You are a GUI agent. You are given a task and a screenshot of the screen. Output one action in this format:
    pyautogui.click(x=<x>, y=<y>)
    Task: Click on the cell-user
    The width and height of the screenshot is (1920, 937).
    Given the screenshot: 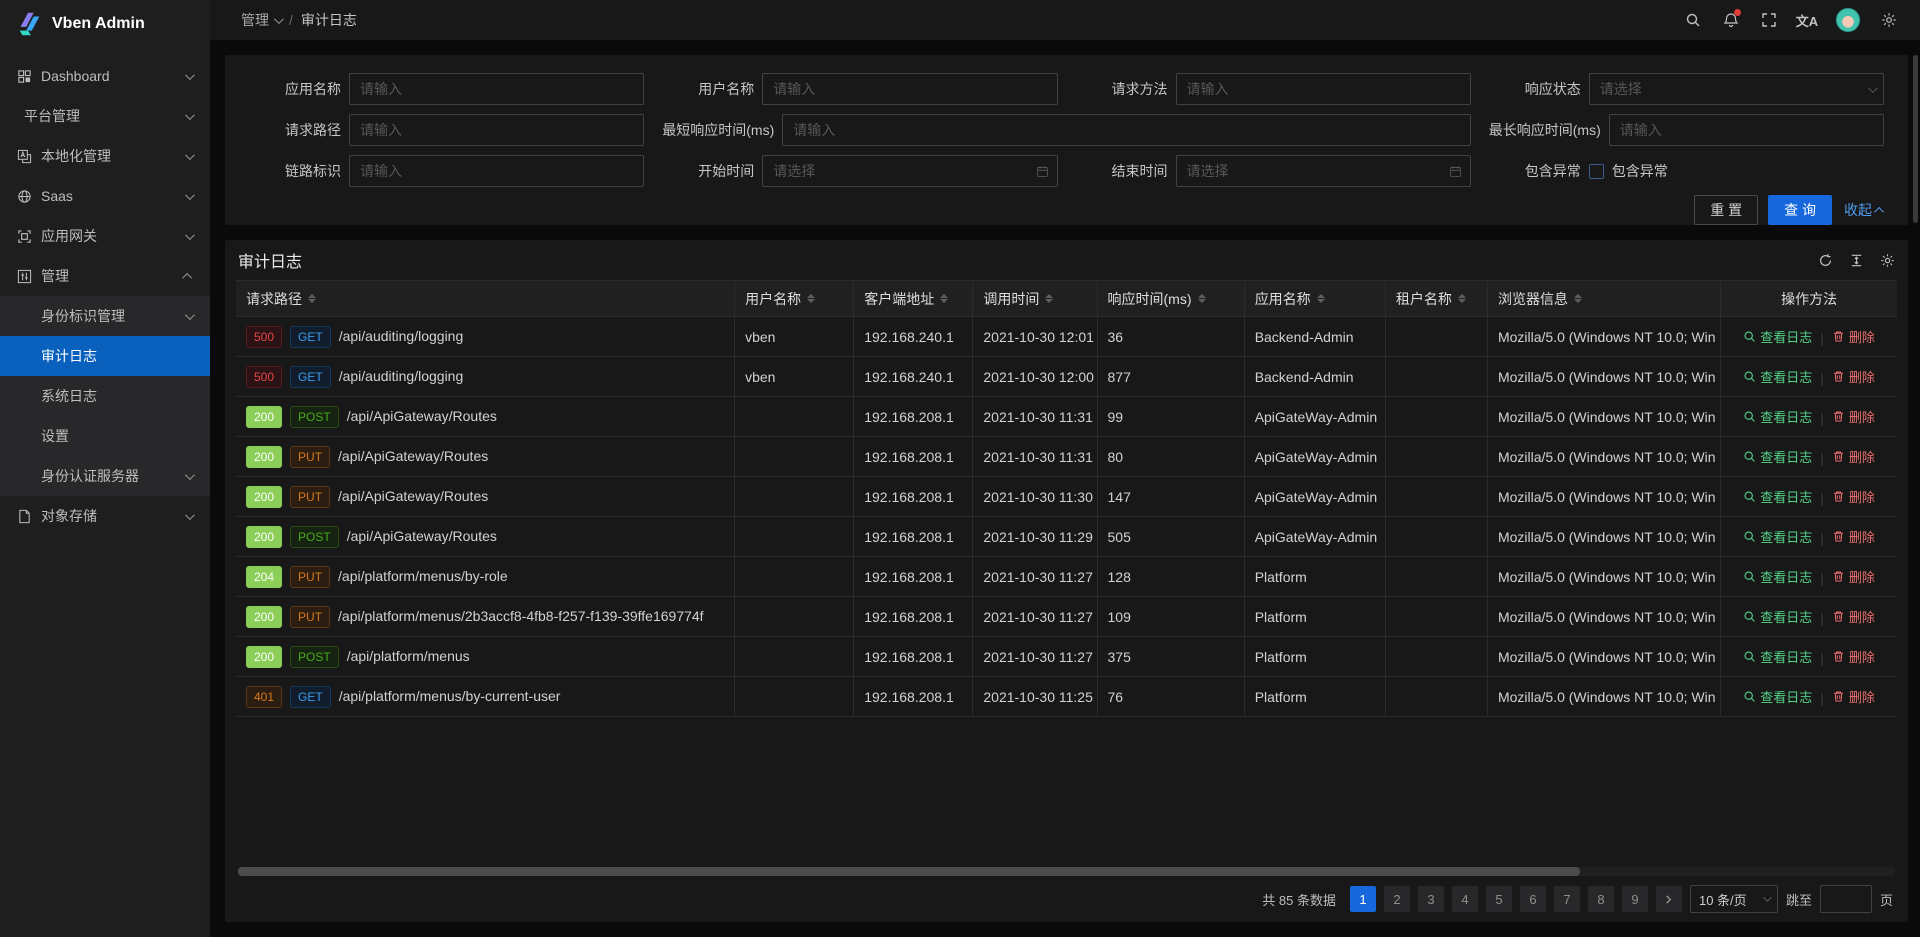 What is the action you would take?
    pyautogui.click(x=794, y=536)
    